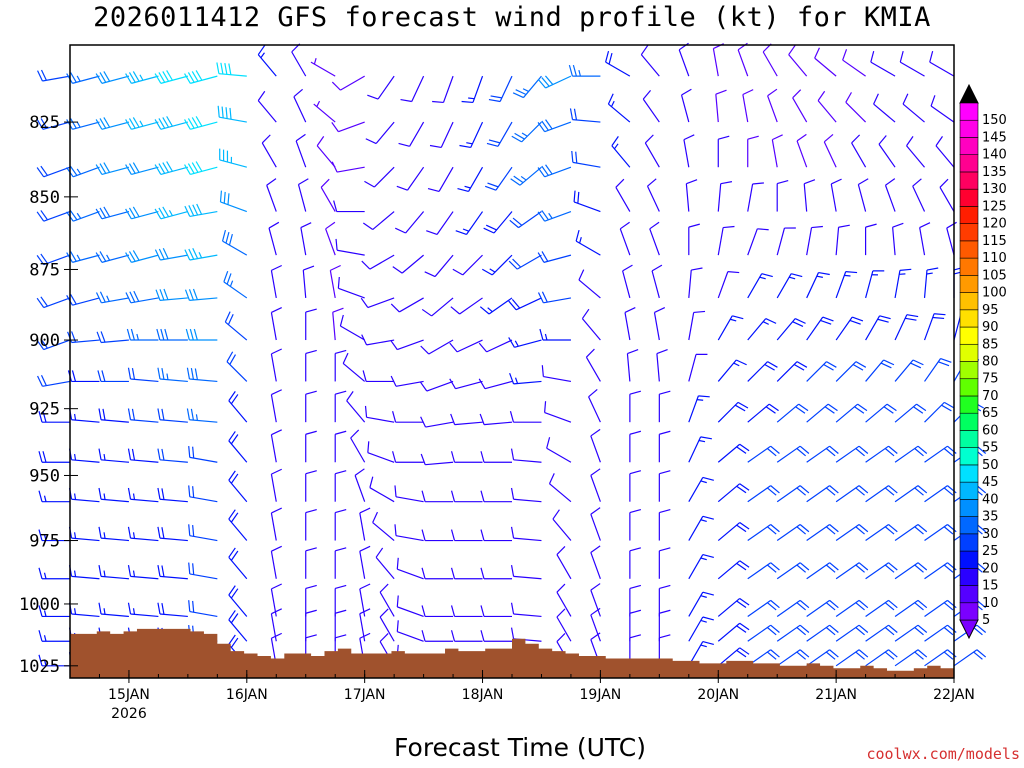 The image size is (1024, 768). What do you see at coordinates (520, 747) in the screenshot?
I see `x-axis-label: Forecast Time (UTC)` at bounding box center [520, 747].